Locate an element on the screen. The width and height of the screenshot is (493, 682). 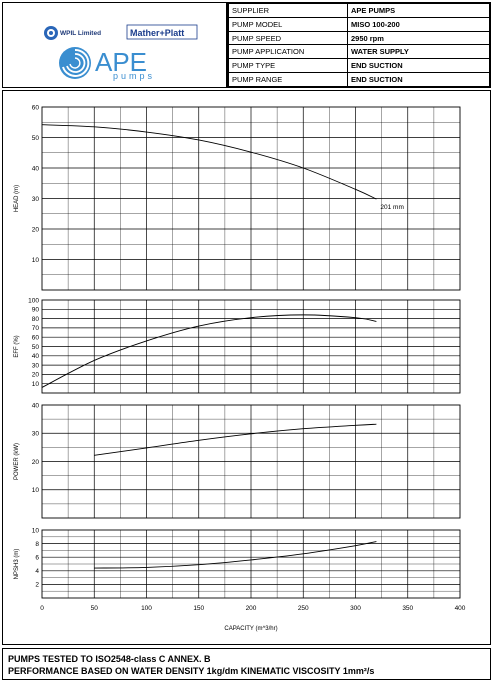
y-tick-label: 100 is located at coordinates (33, 300).